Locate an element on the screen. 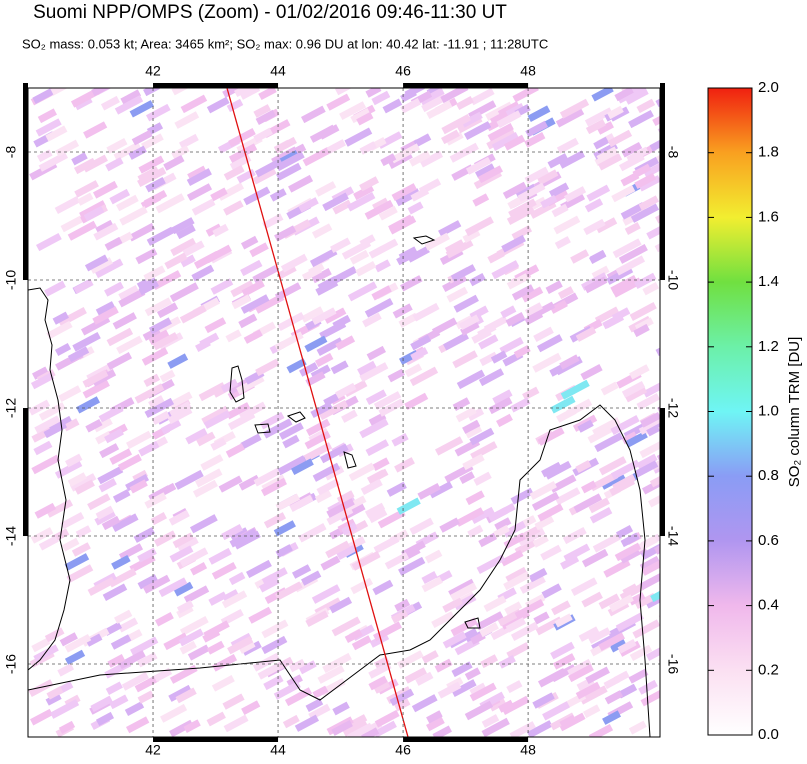  x-tick-label: 48 is located at coordinates (528, 71).